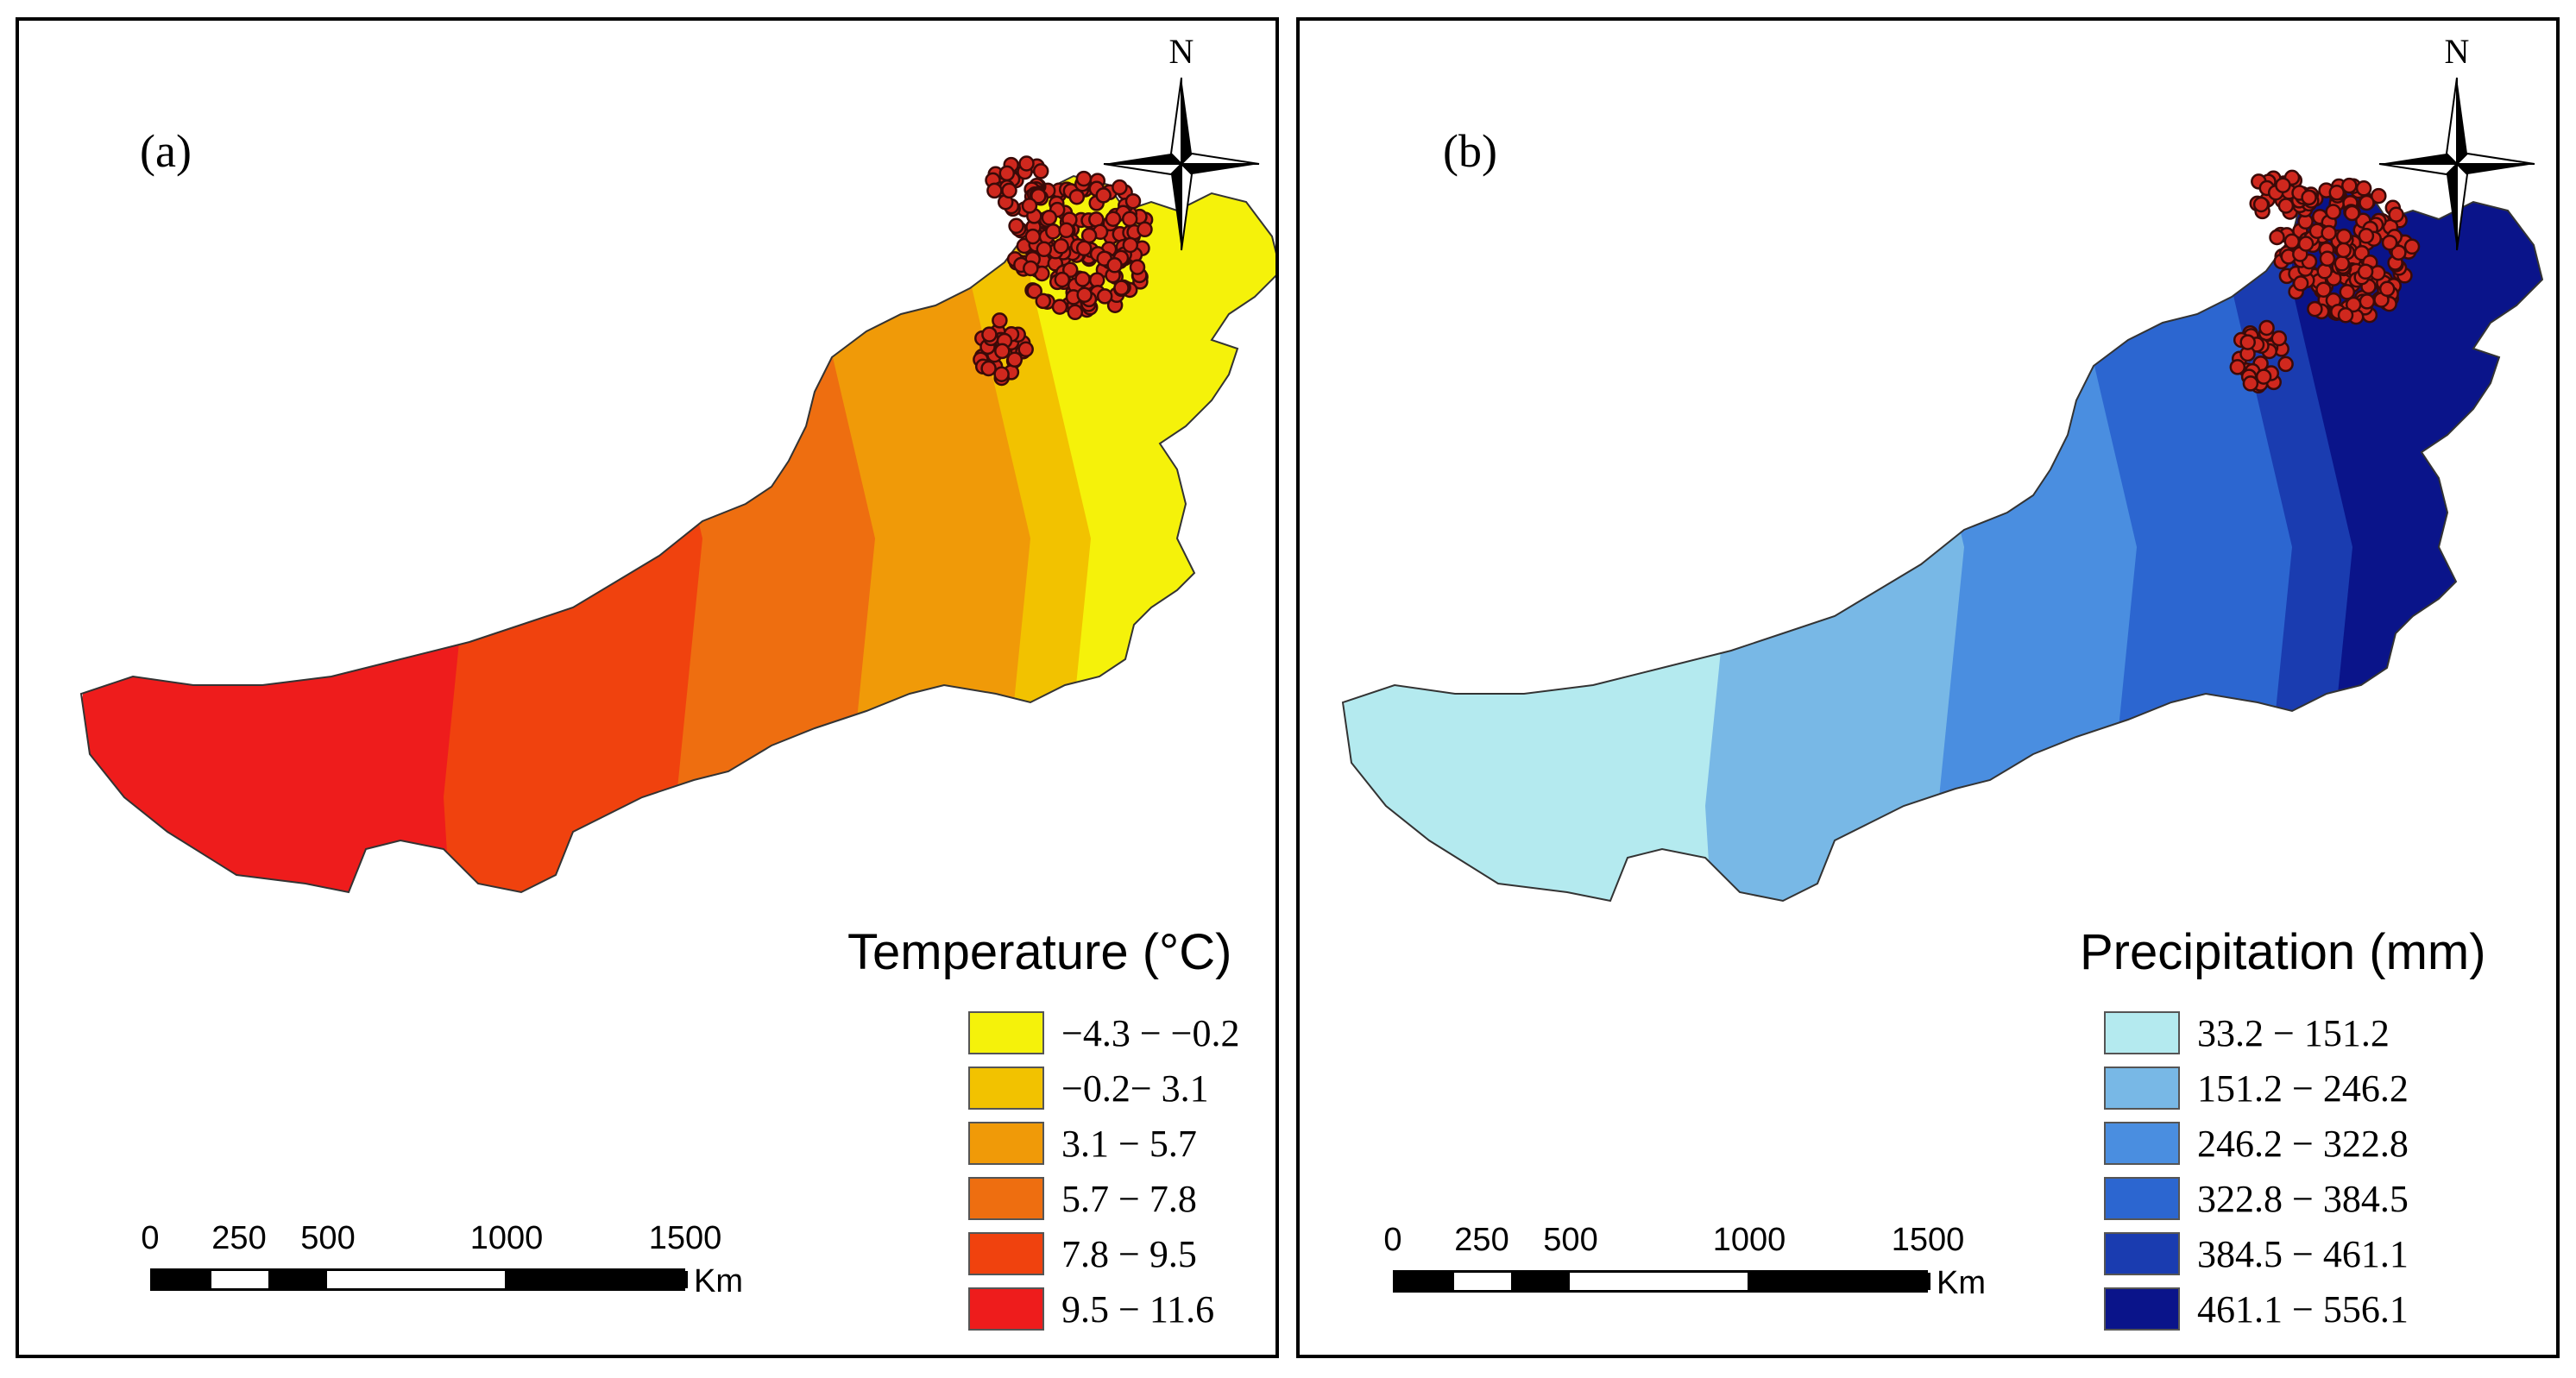 Image resolution: width=2576 pixels, height=1378 pixels. Describe the element at coordinates (2303, 1089) in the screenshot. I see `legend-label: 151.2 − 246.2` at that location.